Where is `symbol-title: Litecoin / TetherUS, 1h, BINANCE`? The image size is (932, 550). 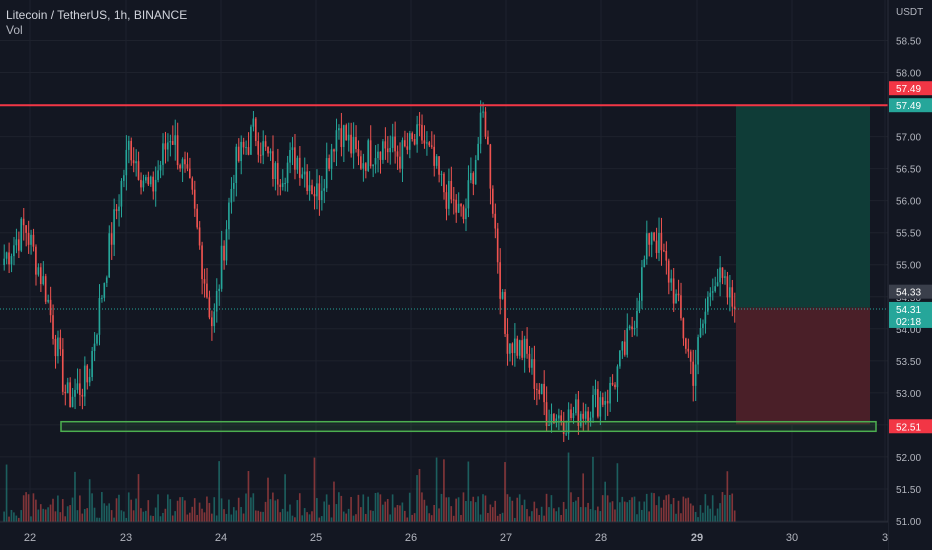 symbol-title: Litecoin / TetherUS, 1h, BINANCE is located at coordinates (97, 15).